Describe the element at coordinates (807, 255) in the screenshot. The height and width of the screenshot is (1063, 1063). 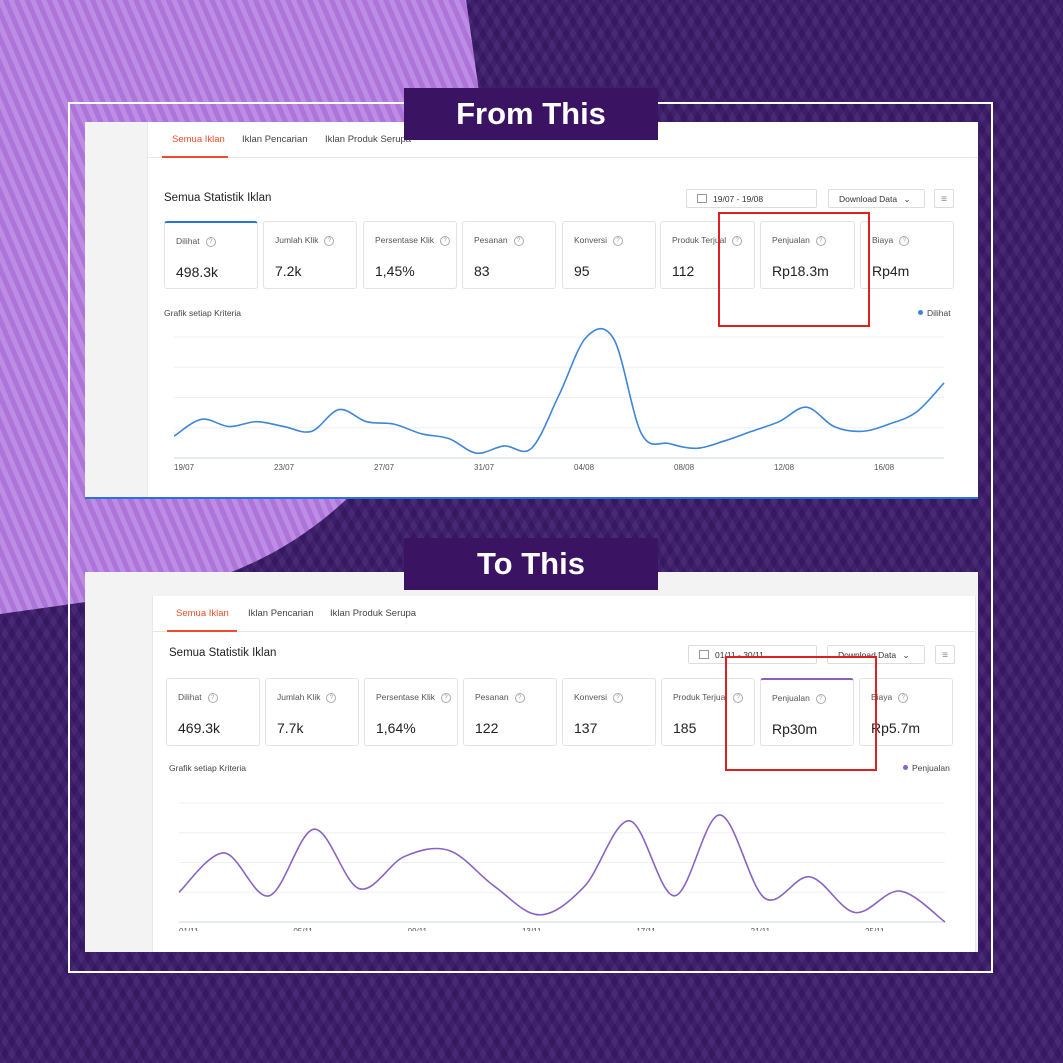
I see `metric-card-6: Penjualan? Rp18.3m` at that location.